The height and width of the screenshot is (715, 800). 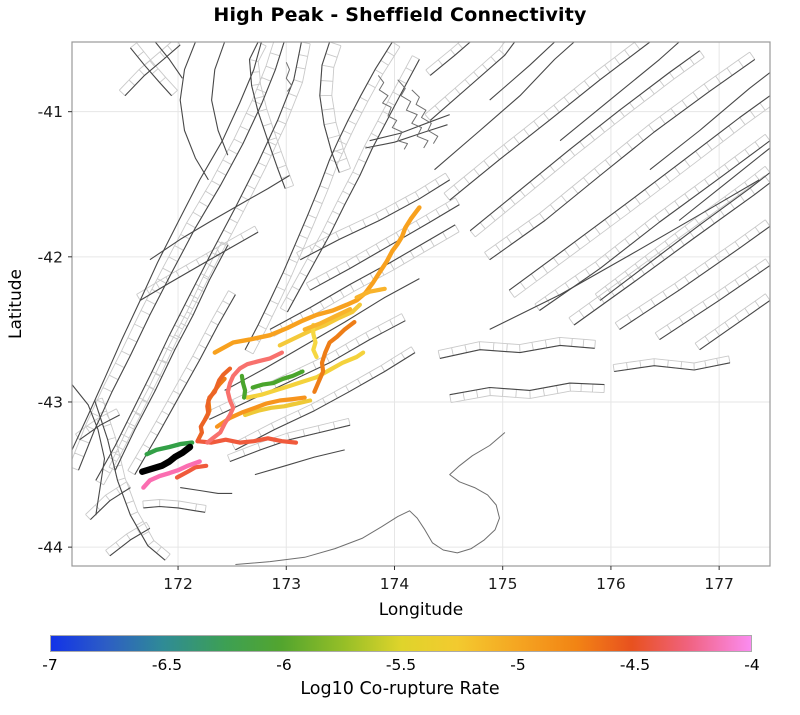 I want to click on colorbar-tick-label: -6.5, so click(x=167, y=665).